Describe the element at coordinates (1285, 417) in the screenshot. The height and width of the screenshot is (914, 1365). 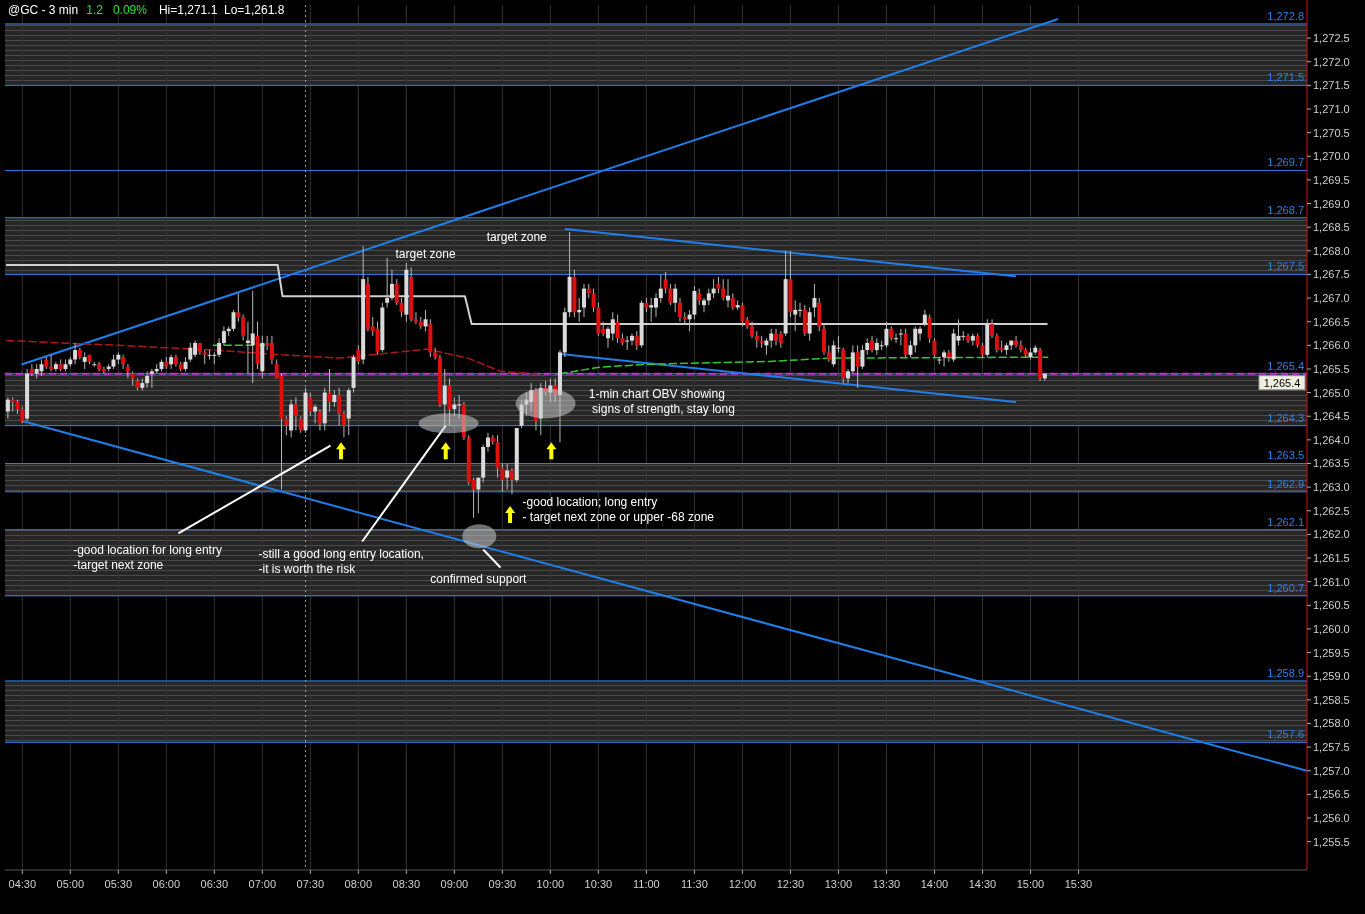
I see `ref-line-label: 1,264.3` at that location.